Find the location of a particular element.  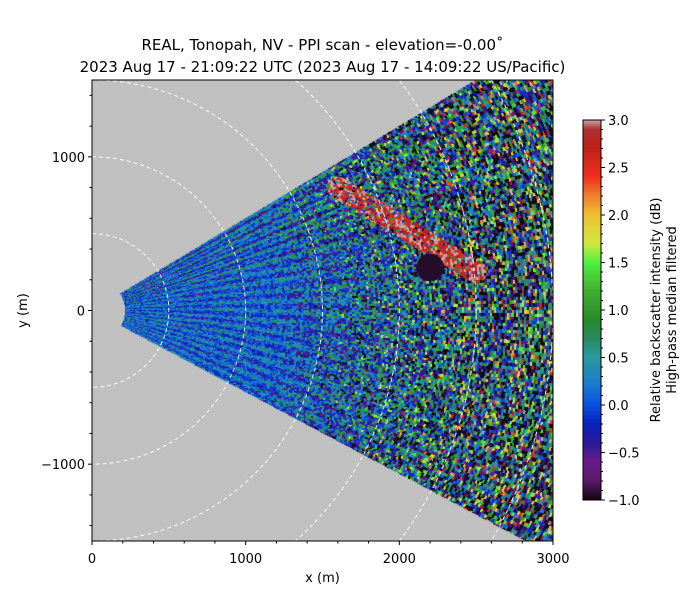

x-tick-label: 2000 is located at coordinates (399, 559).